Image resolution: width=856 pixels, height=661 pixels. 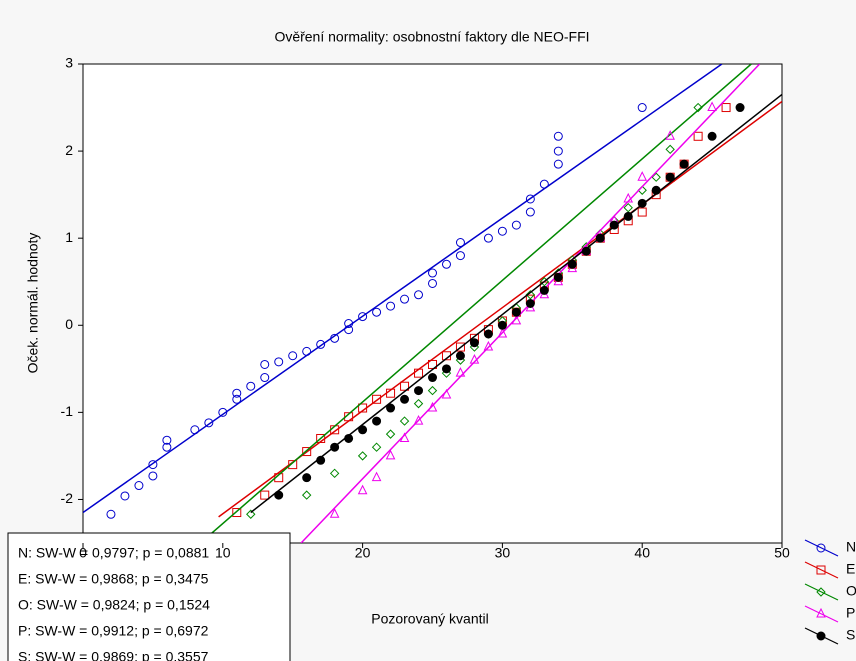 I want to click on y-tick-label: 0, so click(x=69, y=324).